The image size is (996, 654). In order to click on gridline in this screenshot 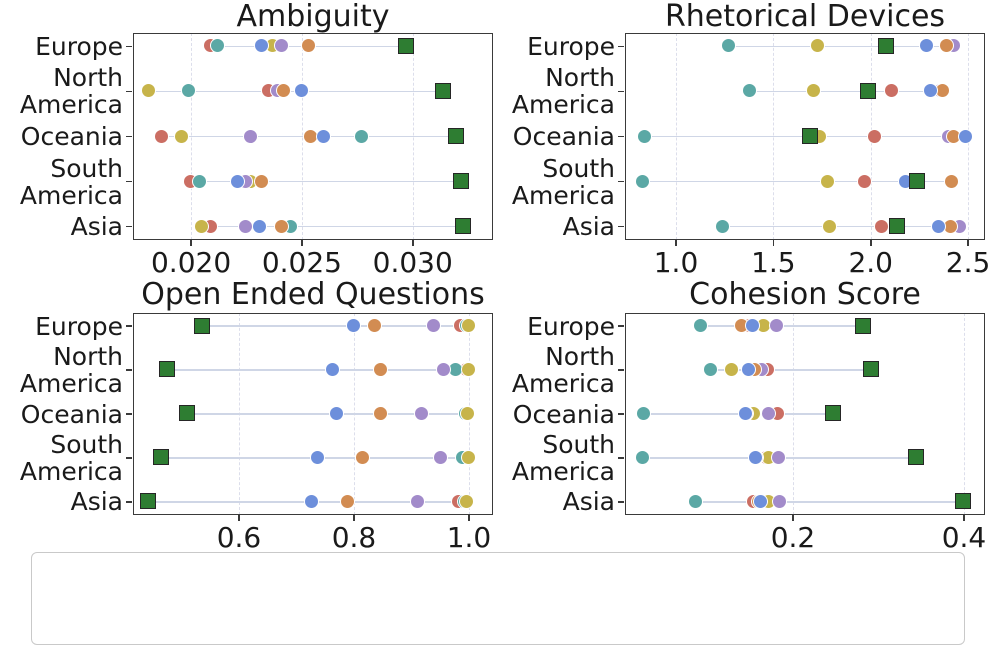, I will do `click(964, 414)`.